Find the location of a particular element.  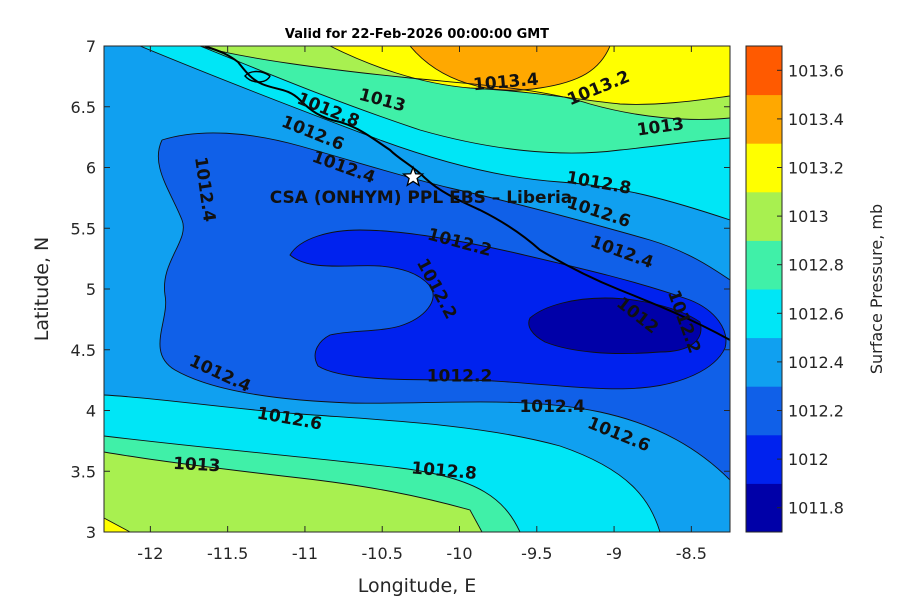

x-tick-label: -10.5 is located at coordinates (382, 553).